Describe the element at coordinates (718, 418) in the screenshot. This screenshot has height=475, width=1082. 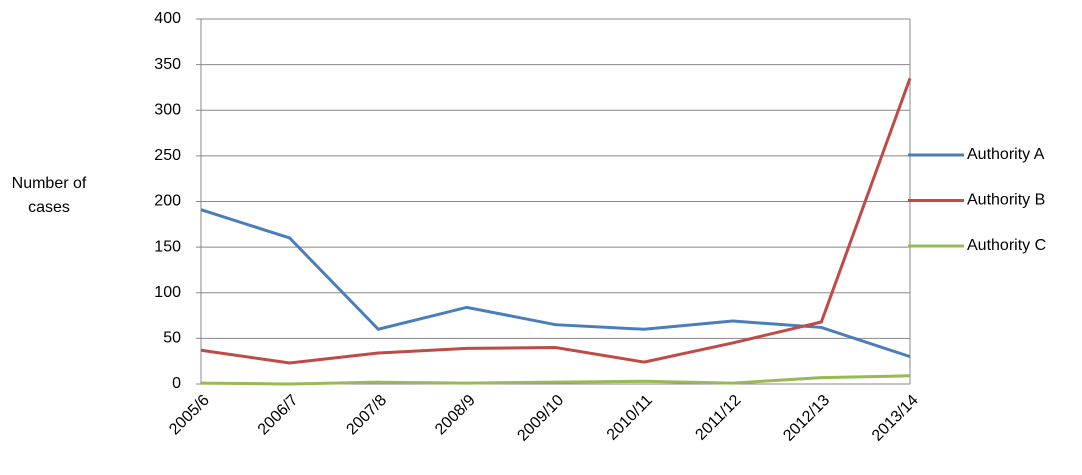
I see `x-tick-label: 2011/12` at that location.